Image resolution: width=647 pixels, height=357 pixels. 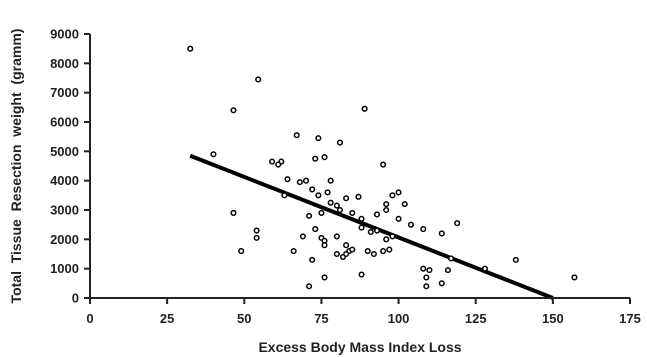 I want to click on y-tick-label: 8000, so click(x=64, y=63).